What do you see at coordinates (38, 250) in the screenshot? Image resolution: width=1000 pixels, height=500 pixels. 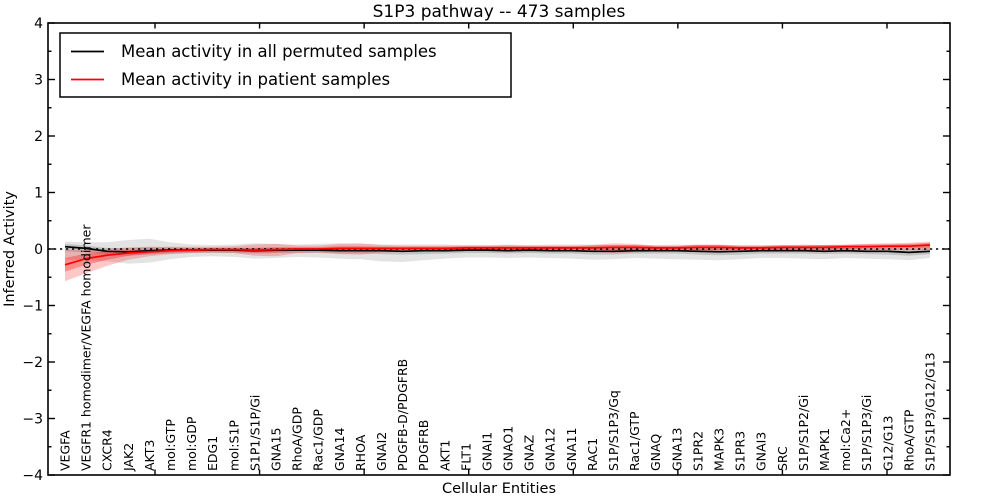 I see `y-tick-label: 0` at bounding box center [38, 250].